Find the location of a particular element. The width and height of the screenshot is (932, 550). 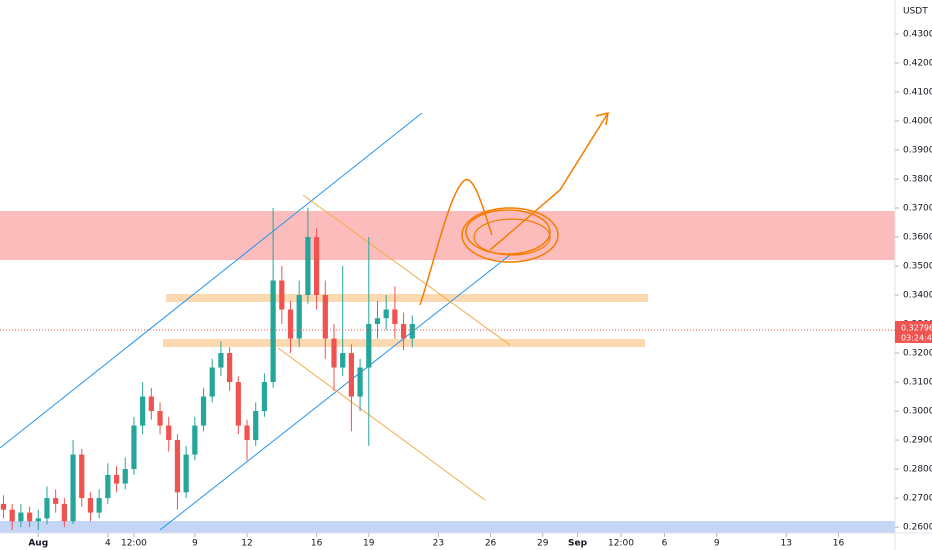

price-tag is located at coordinates (913, 331).